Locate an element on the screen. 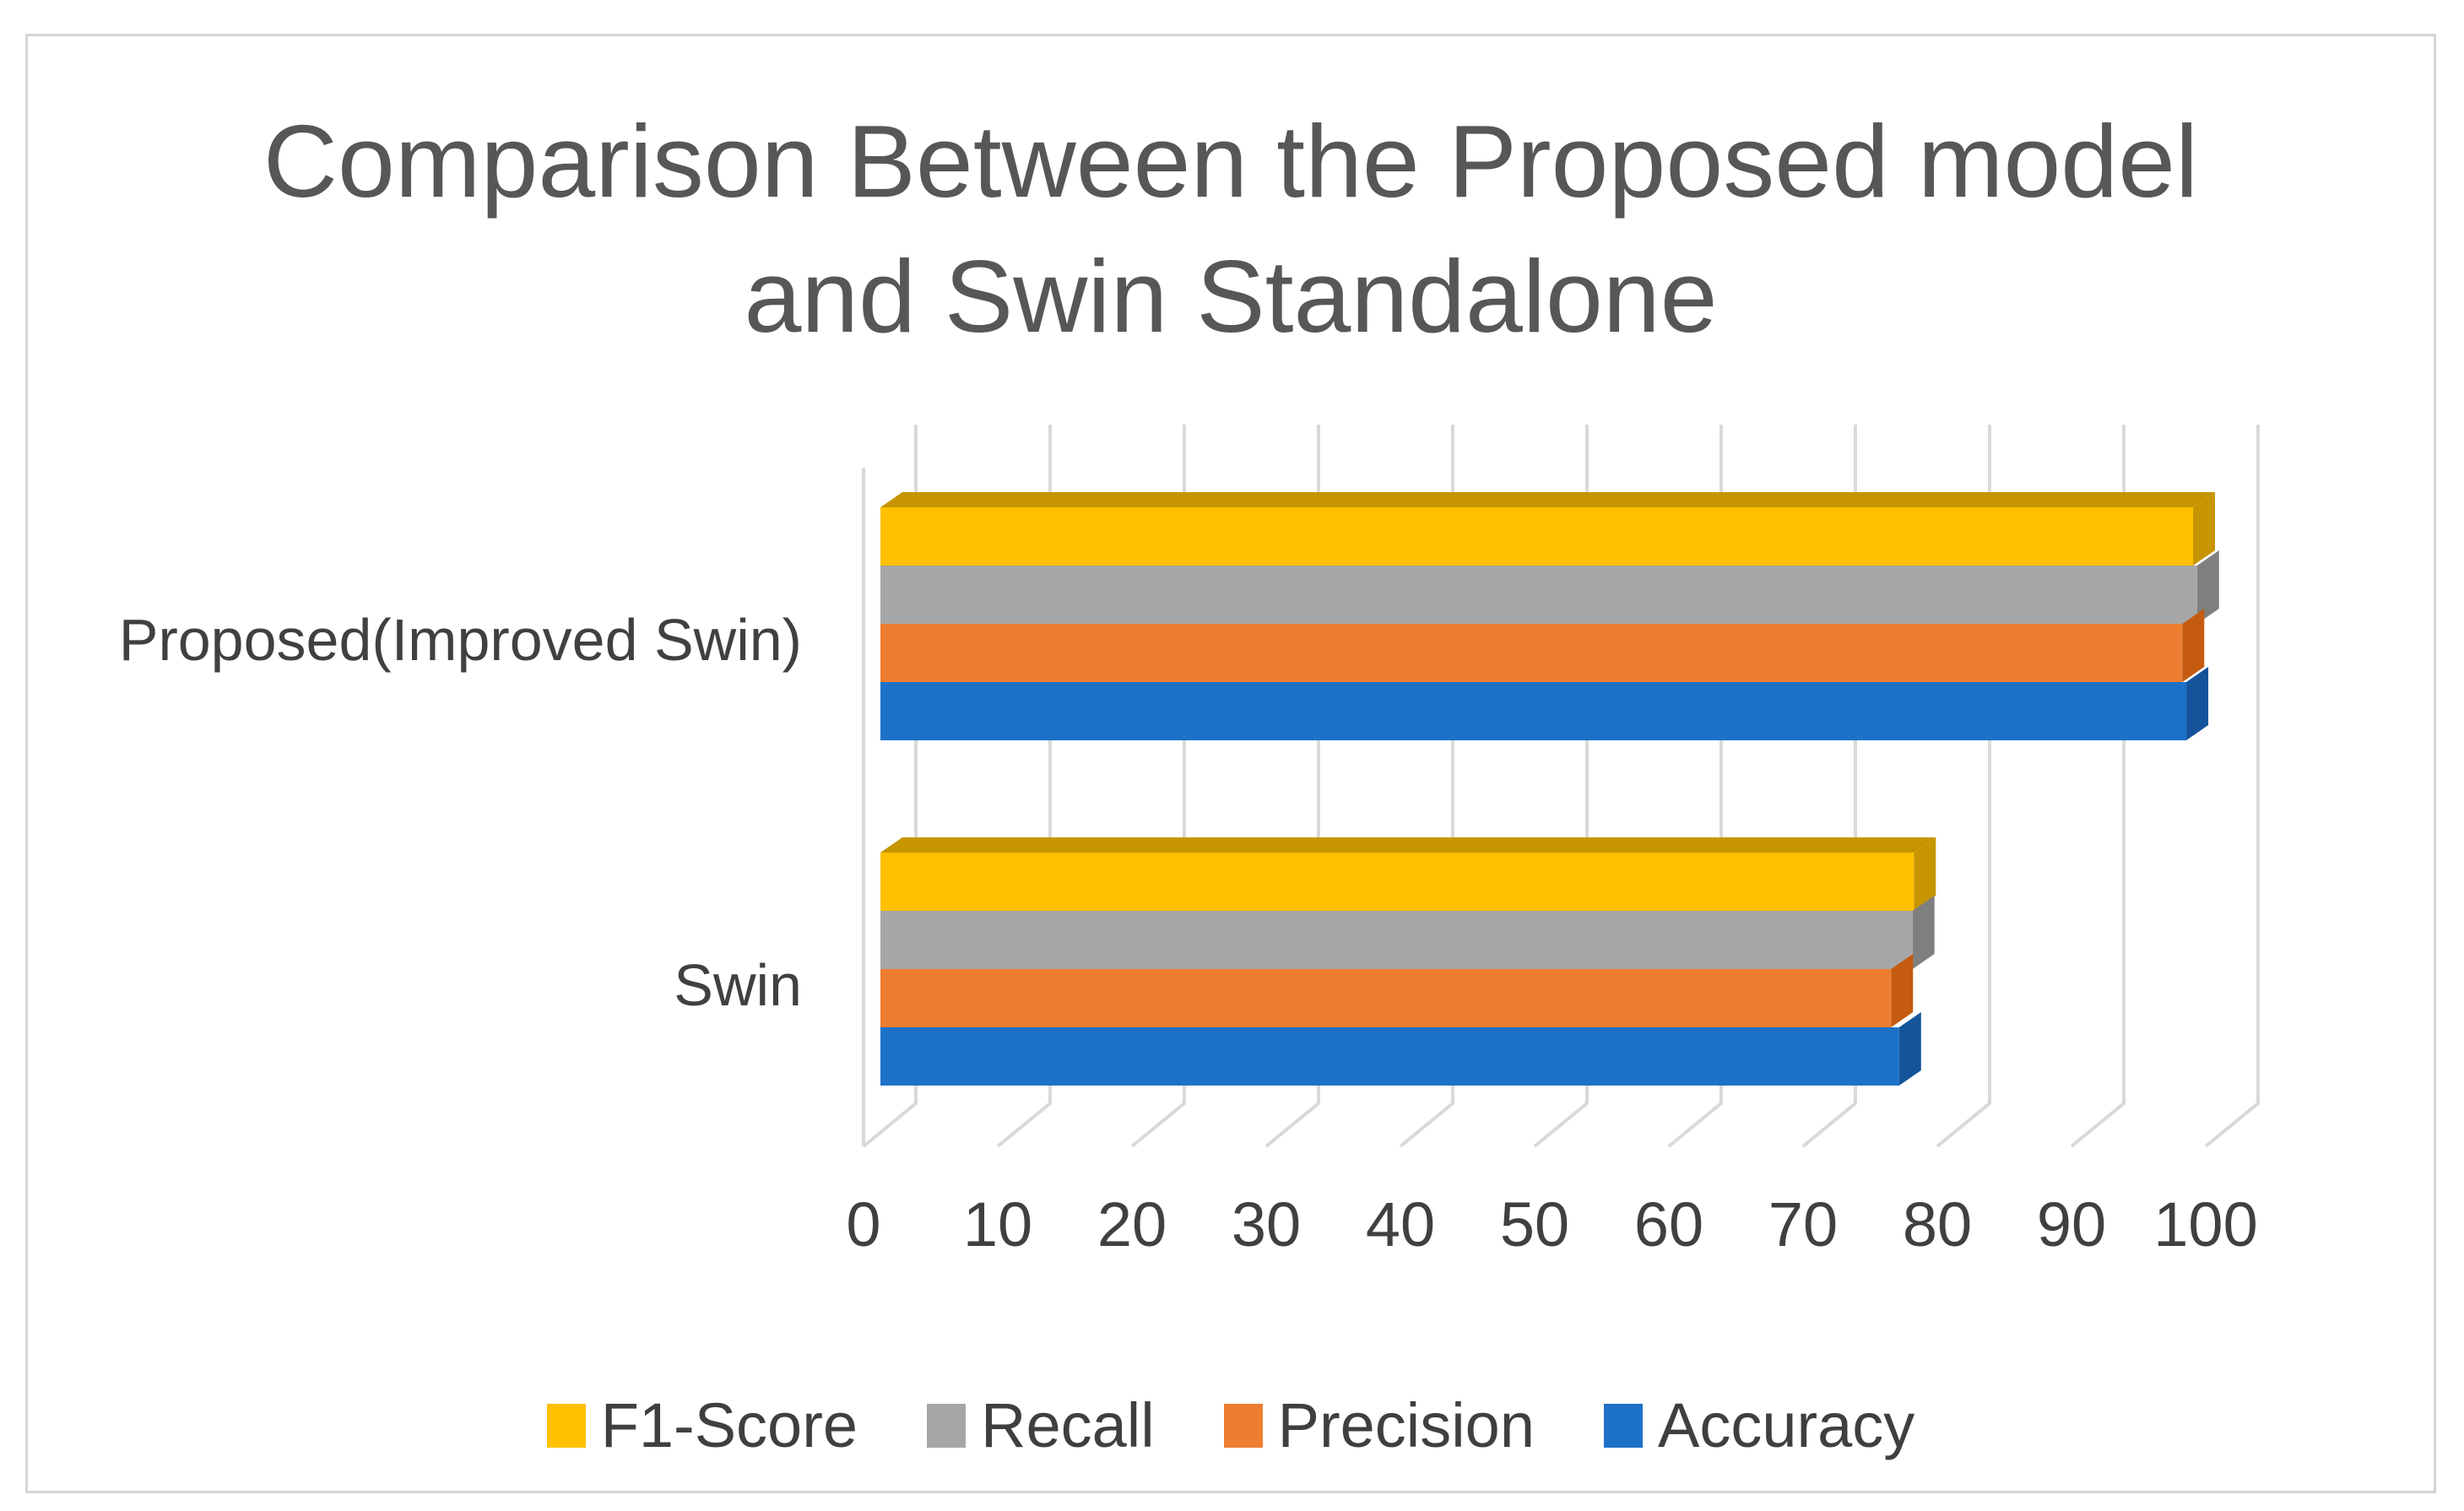 The height and width of the screenshot is (1511, 2464). x-axis-tick-label: 50 is located at coordinates (1534, 1224).